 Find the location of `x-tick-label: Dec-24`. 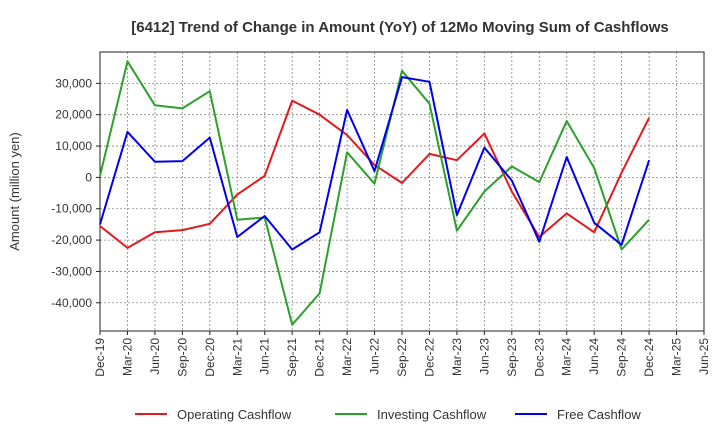

x-tick-label: Dec-24 is located at coordinates (649, 357).